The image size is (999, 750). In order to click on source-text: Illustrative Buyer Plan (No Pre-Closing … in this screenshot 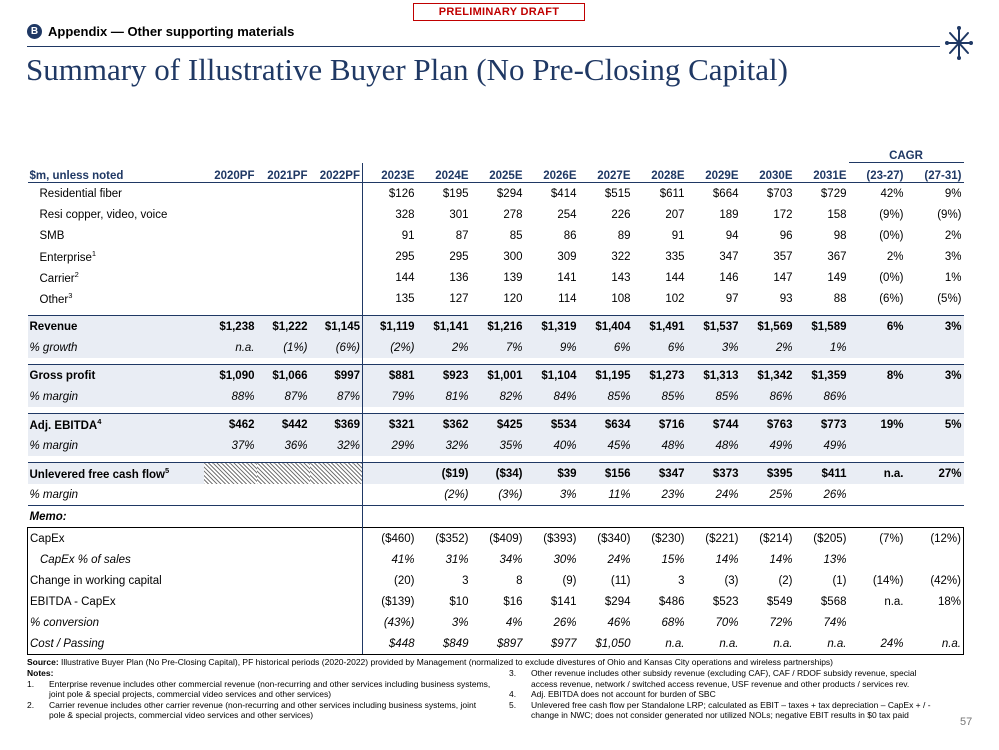, I will do `click(447, 662)`.